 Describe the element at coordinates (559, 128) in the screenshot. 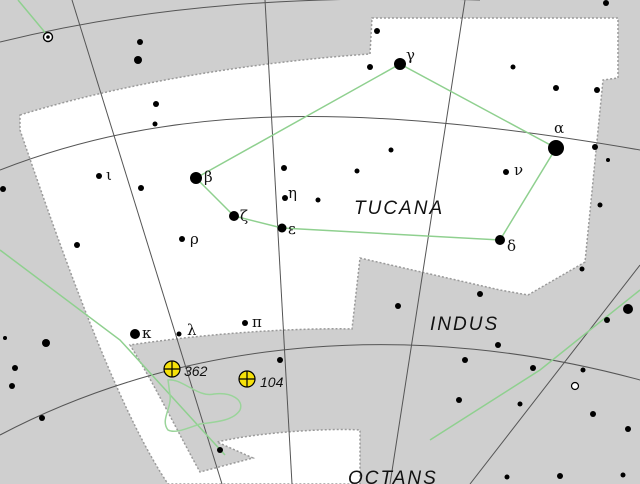

I see `star-label-alpha: α` at that location.